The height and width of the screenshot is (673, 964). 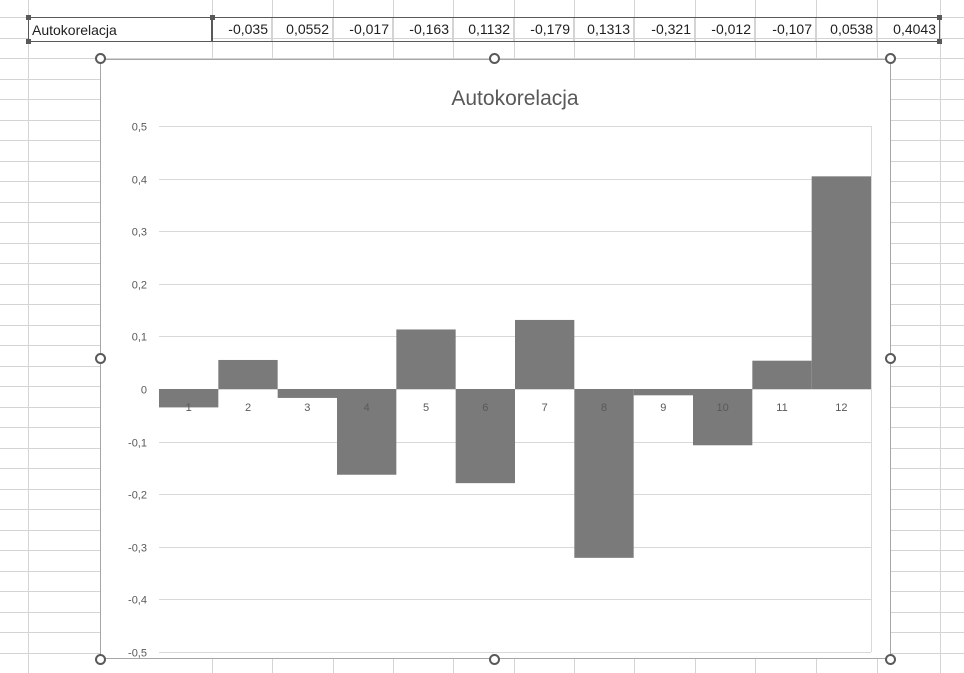 What do you see at coordinates (100, 659) in the screenshot?
I see `chart-resize-handle-bottom-left` at bounding box center [100, 659].